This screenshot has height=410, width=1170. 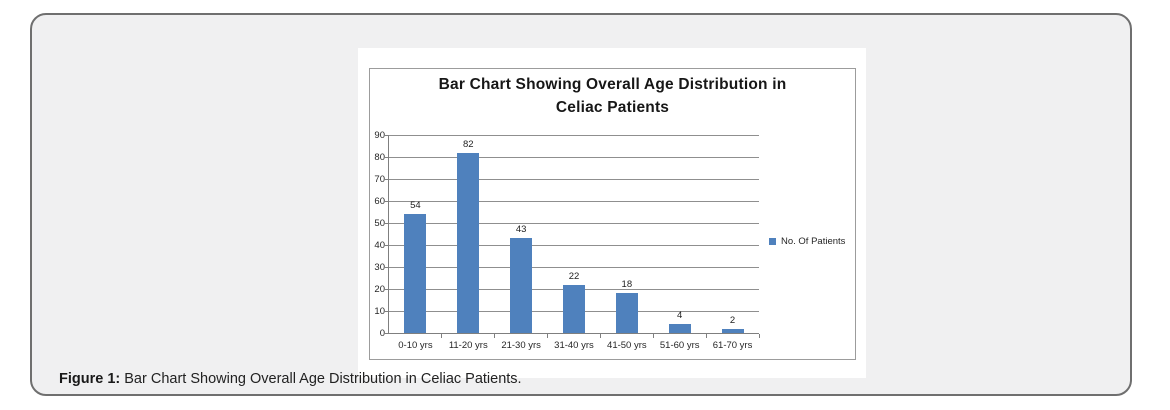 What do you see at coordinates (627, 285) in the screenshot?
I see `bar-value-label: 18` at bounding box center [627, 285].